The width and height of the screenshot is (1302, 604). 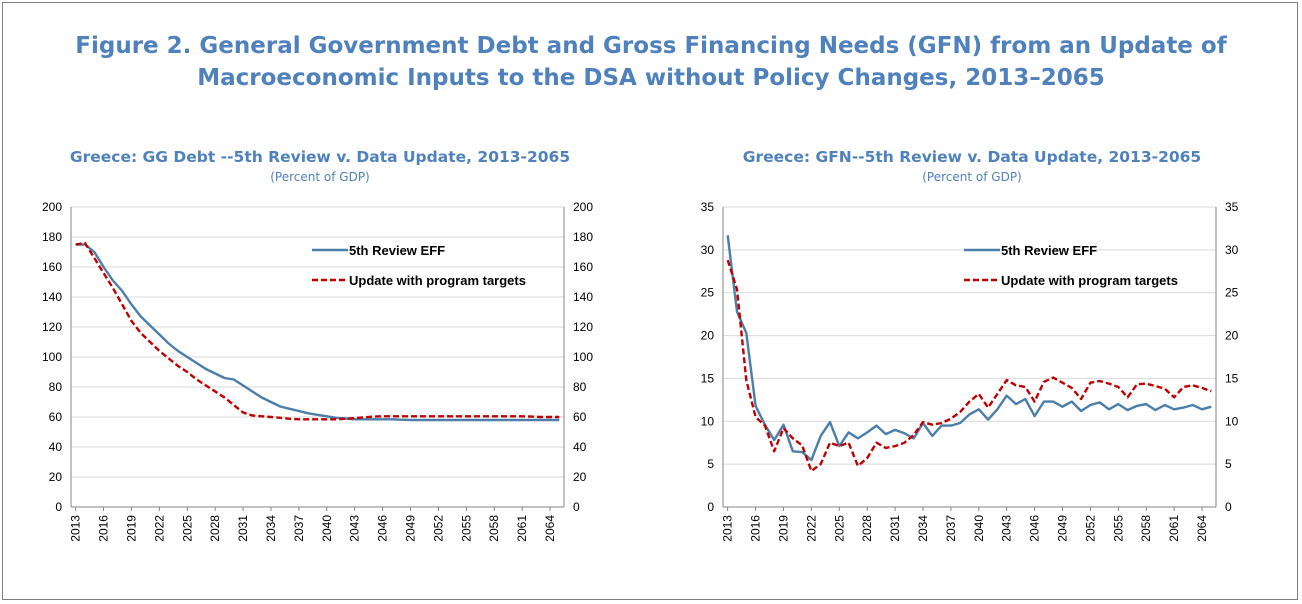 I want to click on gfn-y-tick-label-left: 20, so click(x=708, y=336).